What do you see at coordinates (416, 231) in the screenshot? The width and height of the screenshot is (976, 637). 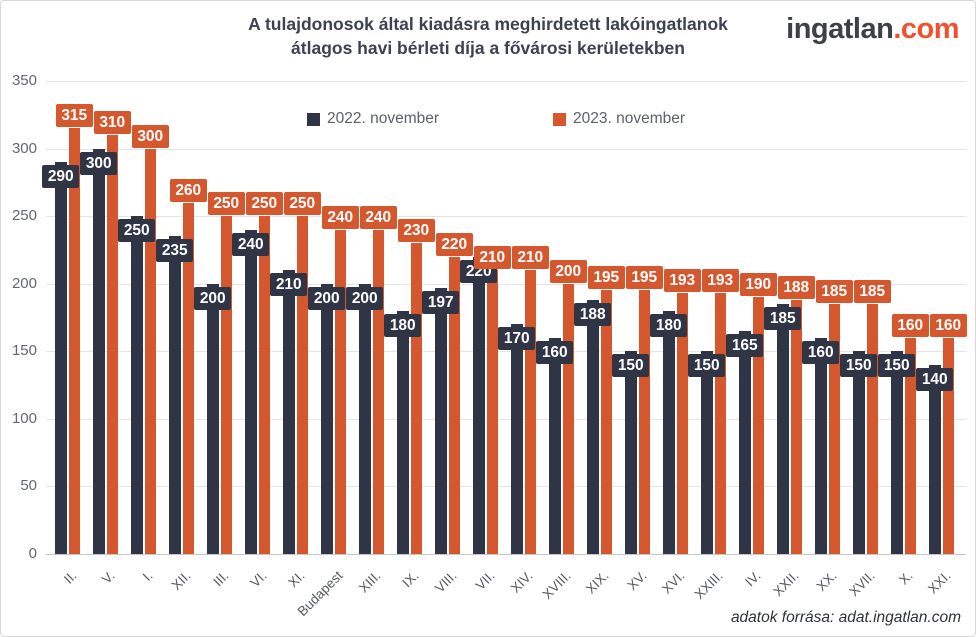 I see `bar-value-label-2023: 230` at bounding box center [416, 231].